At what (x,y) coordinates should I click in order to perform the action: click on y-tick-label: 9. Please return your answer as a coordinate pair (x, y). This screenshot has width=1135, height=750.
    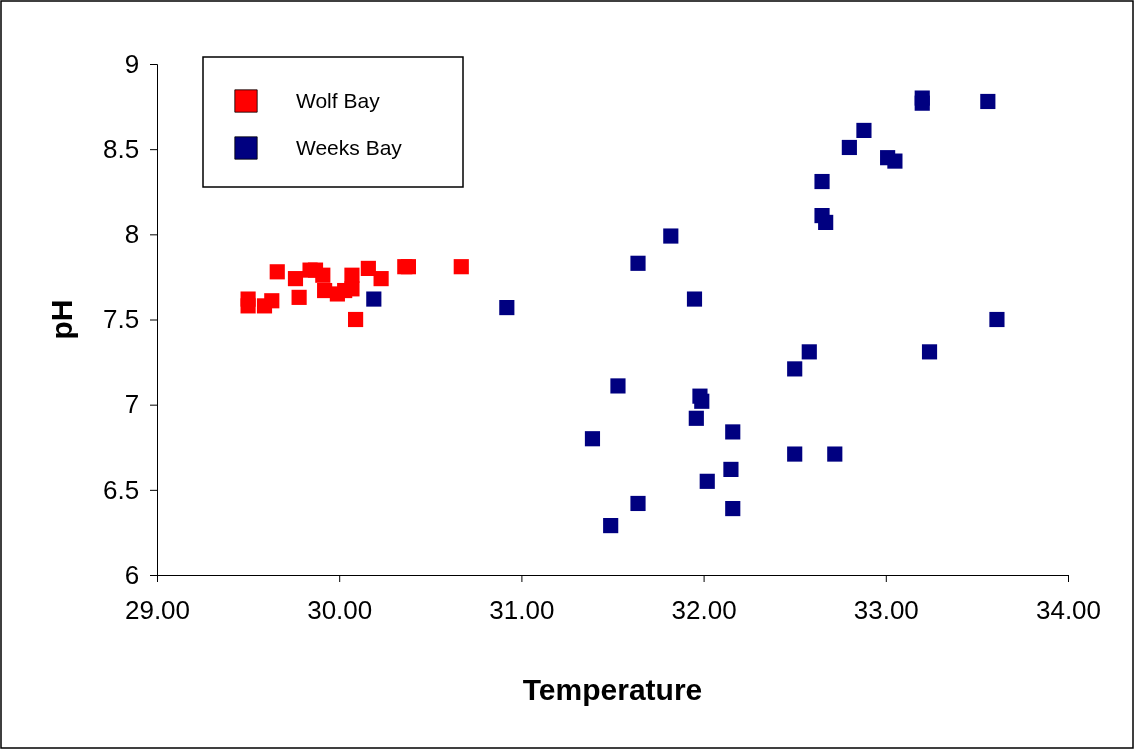
    Looking at the image, I should click on (132, 63).